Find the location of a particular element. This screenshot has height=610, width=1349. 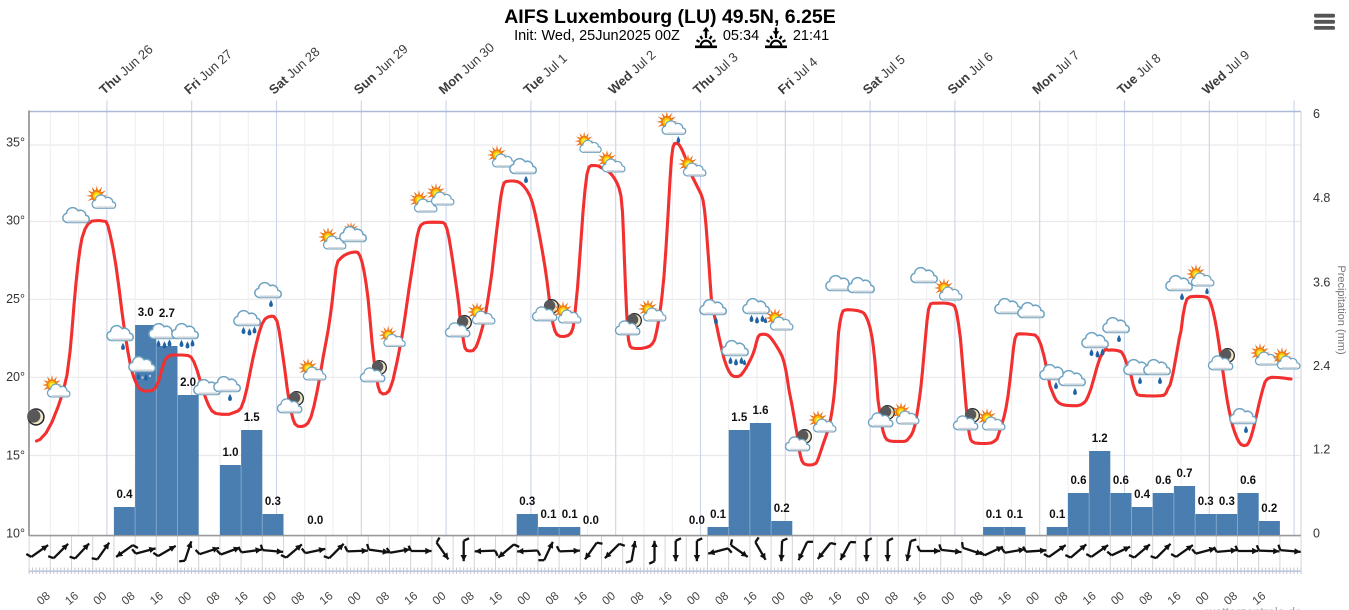

svg-text: 35° is located at coordinates (15, 142).